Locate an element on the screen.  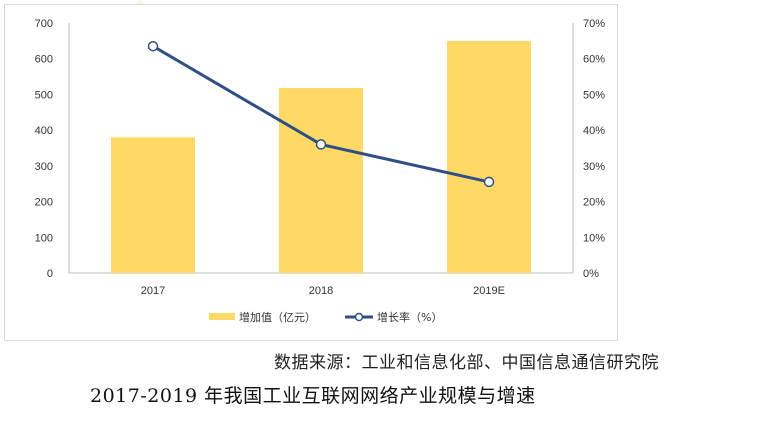
right-tick-label: 70% is located at coordinates (594, 24).